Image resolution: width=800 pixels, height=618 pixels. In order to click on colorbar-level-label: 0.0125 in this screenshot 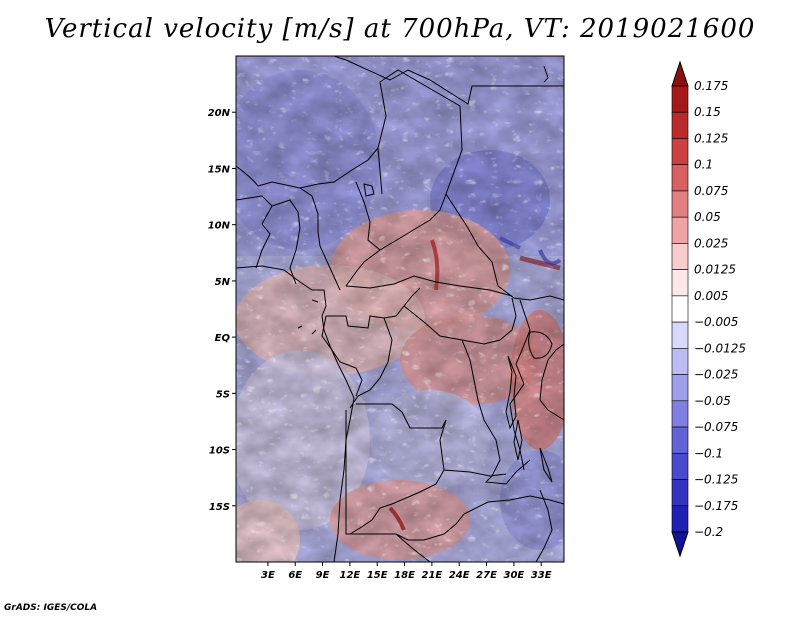, I will do `click(715, 270)`.